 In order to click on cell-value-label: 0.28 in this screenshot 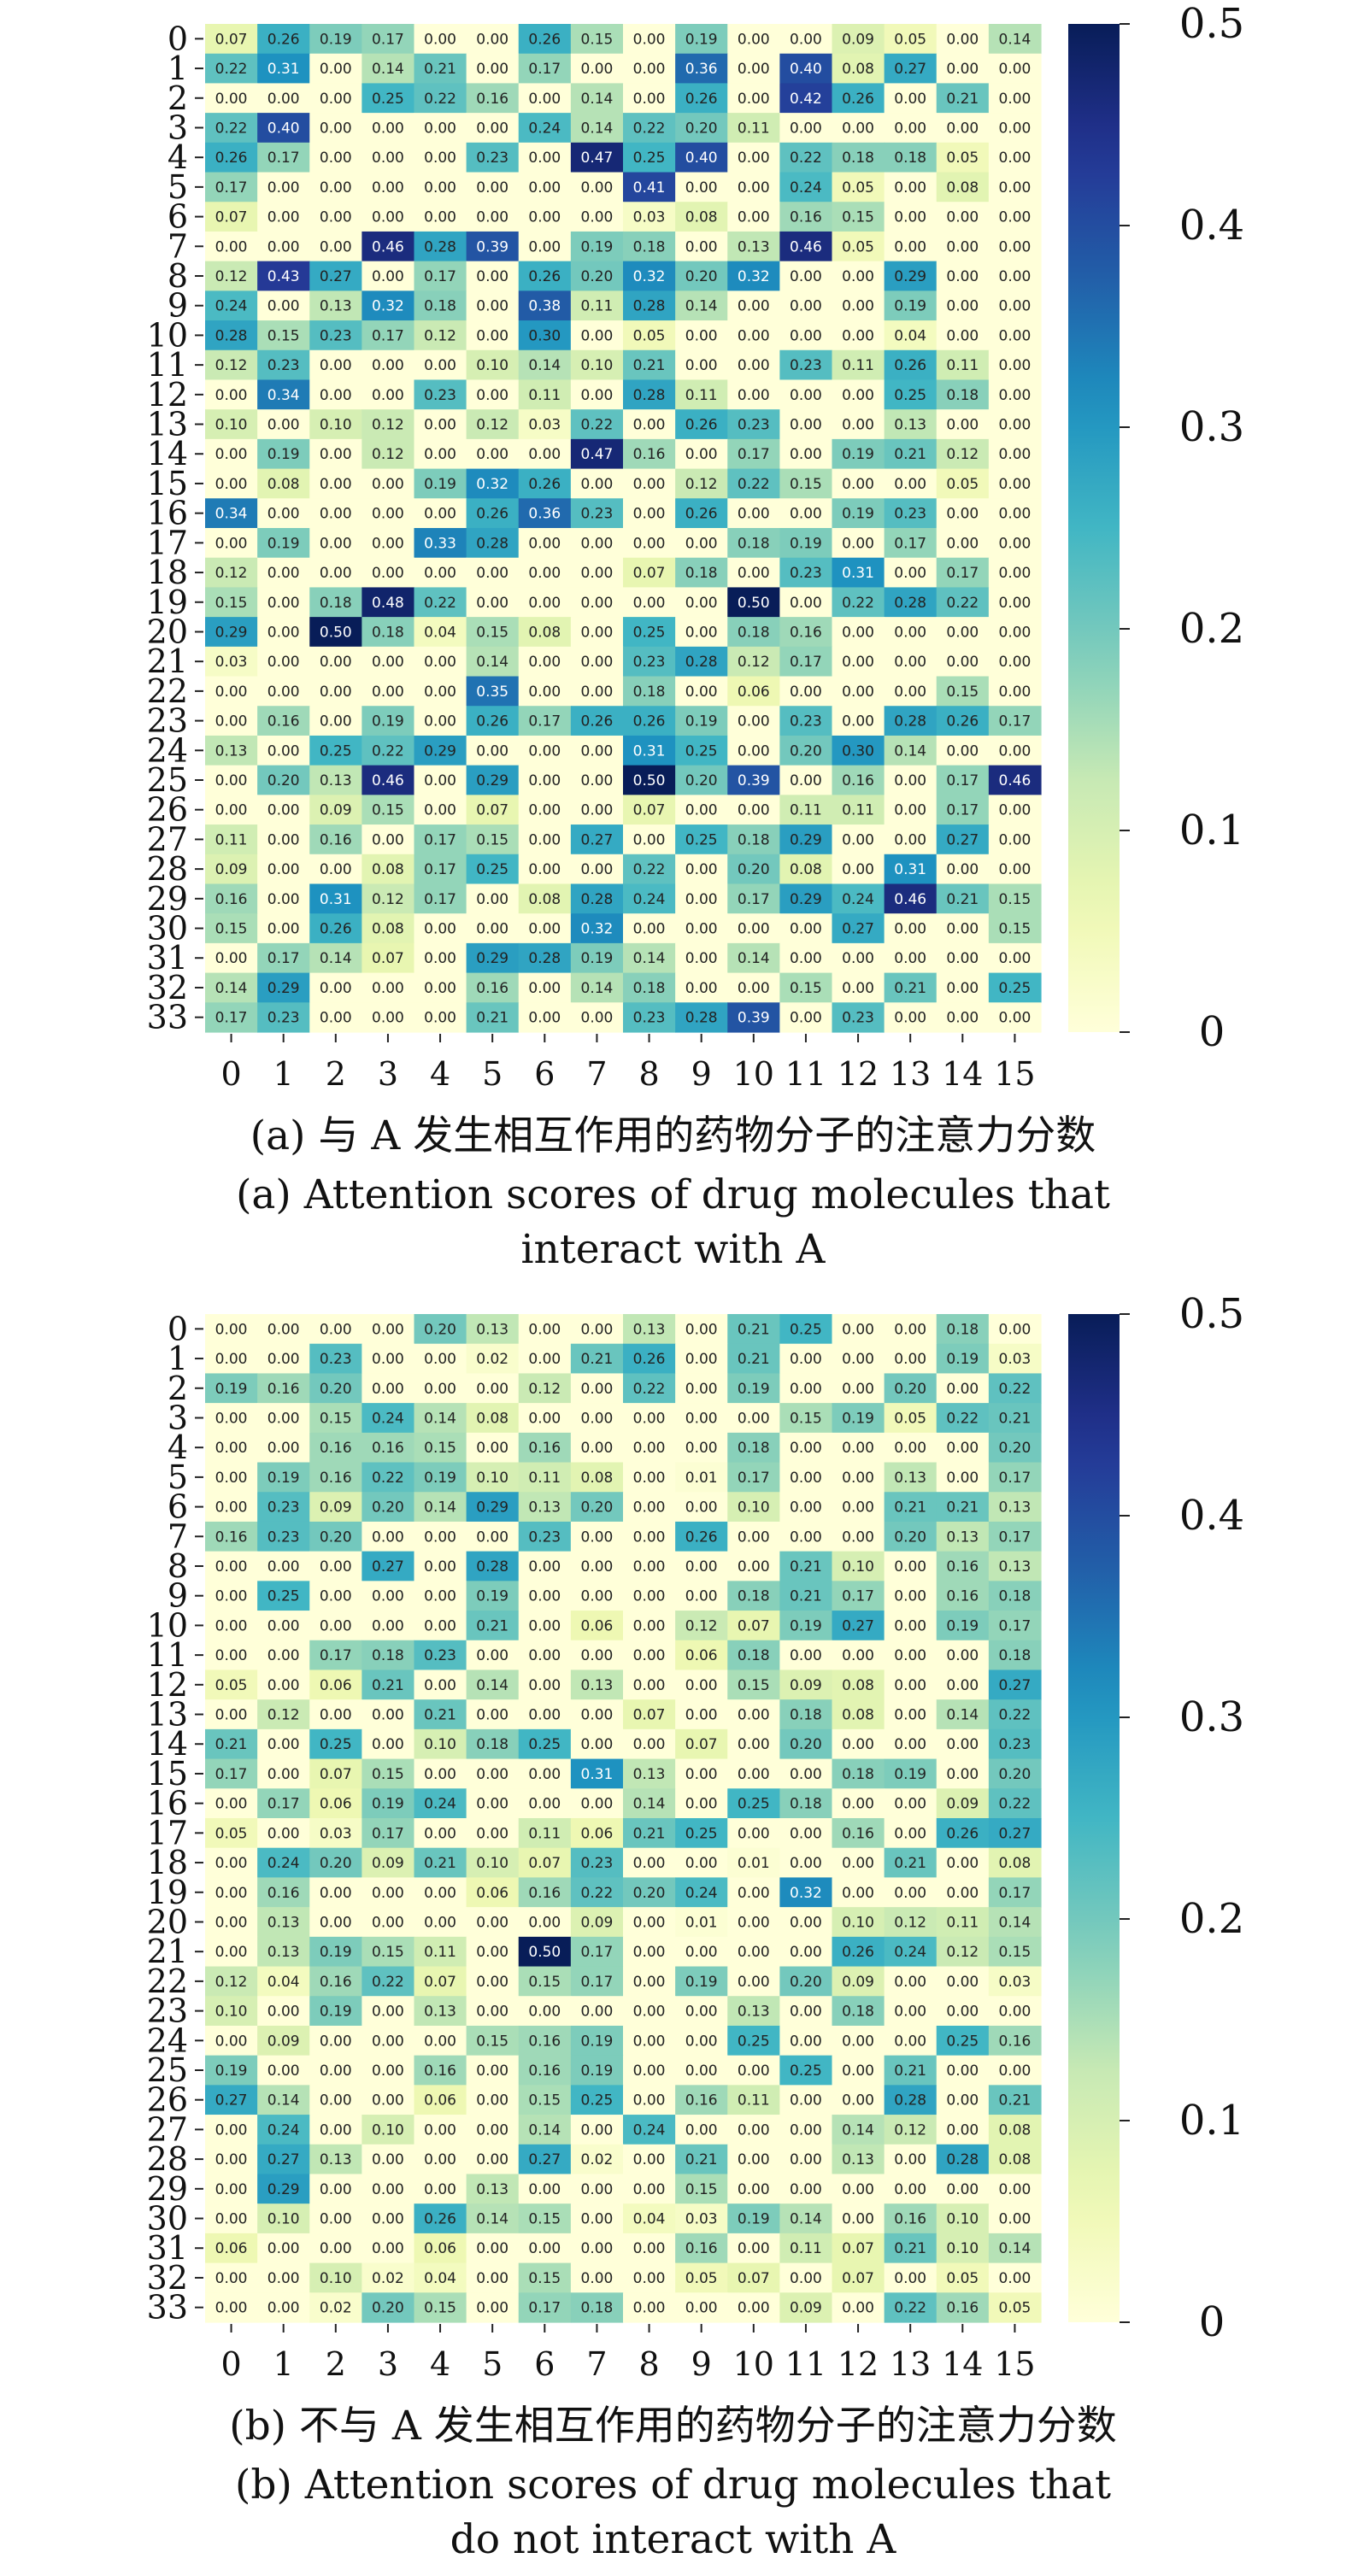, I will do `click(492, 543)`.